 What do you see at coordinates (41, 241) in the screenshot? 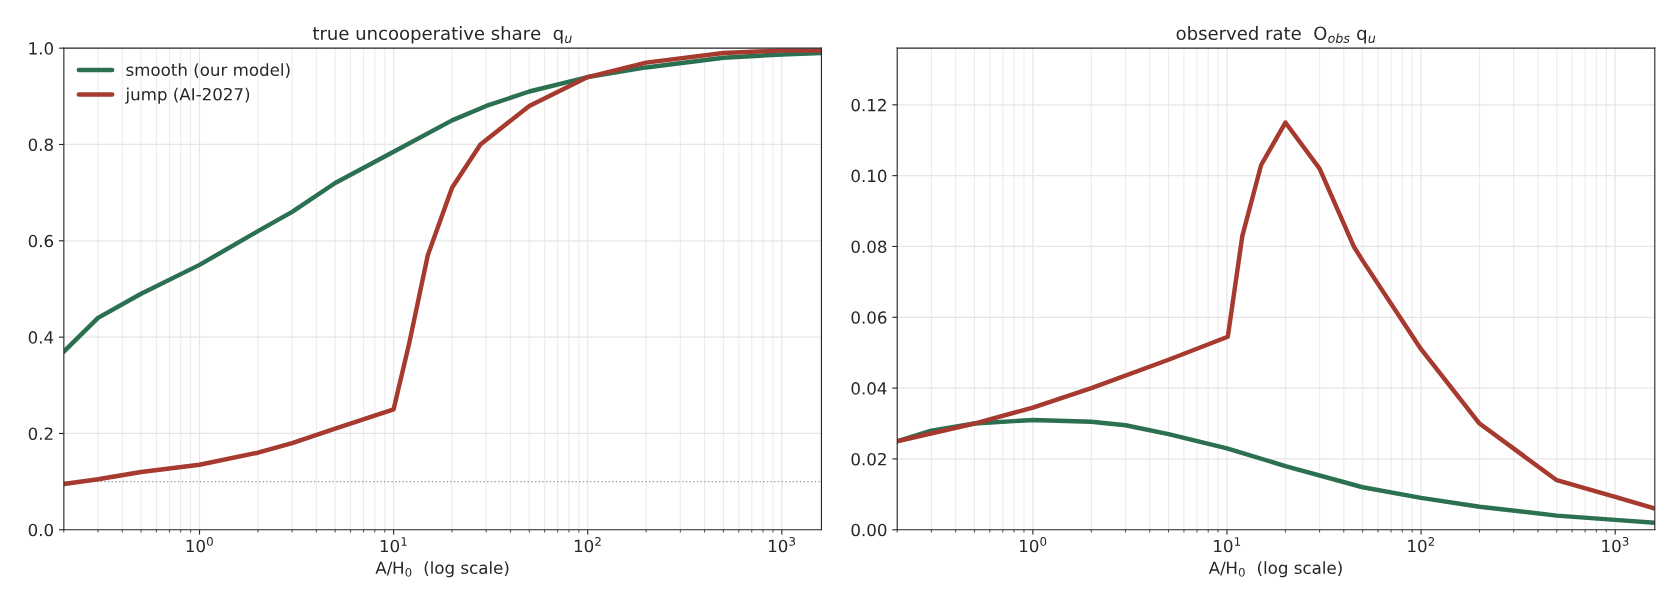
I see `y-tick-label: 0.6` at bounding box center [41, 241].